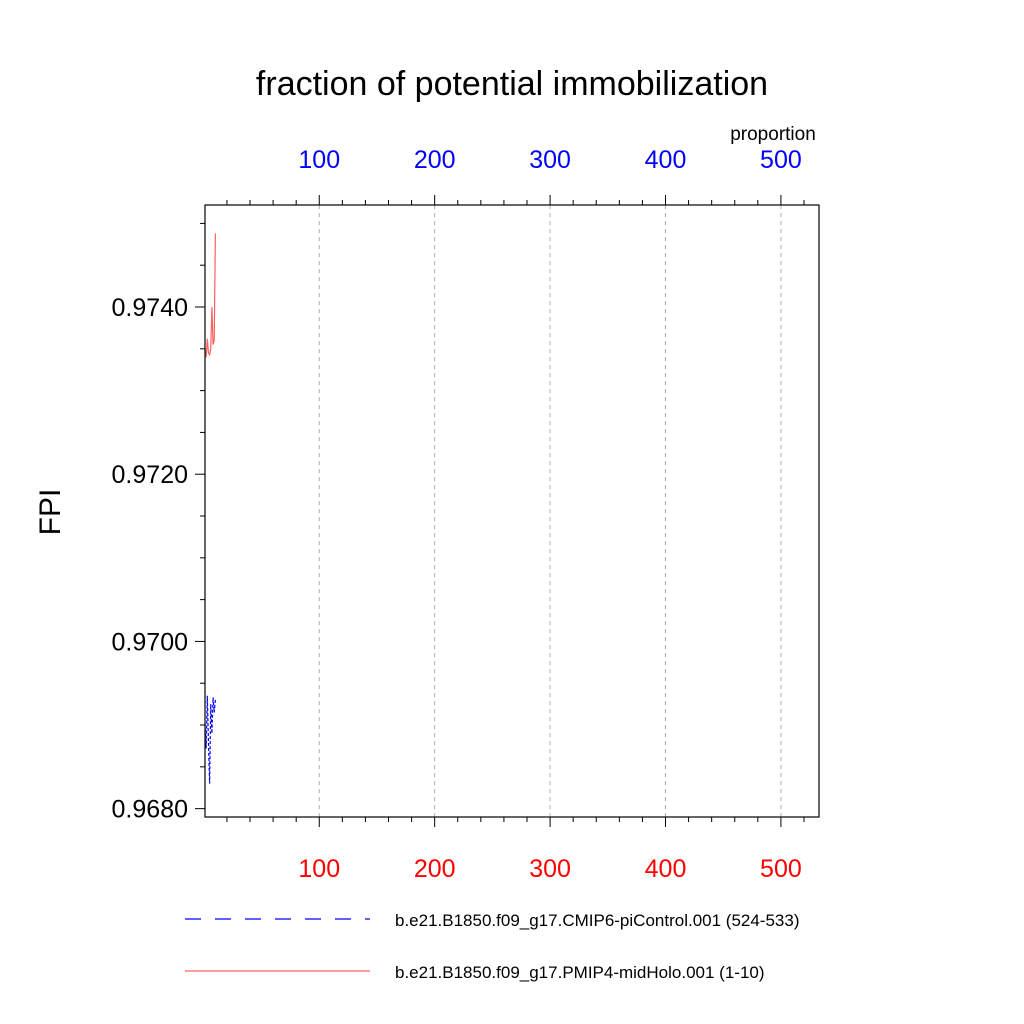 This screenshot has height=1024, width=1024. What do you see at coordinates (435, 869) in the screenshot?
I see `x-tick-label-bottom: 200` at bounding box center [435, 869].